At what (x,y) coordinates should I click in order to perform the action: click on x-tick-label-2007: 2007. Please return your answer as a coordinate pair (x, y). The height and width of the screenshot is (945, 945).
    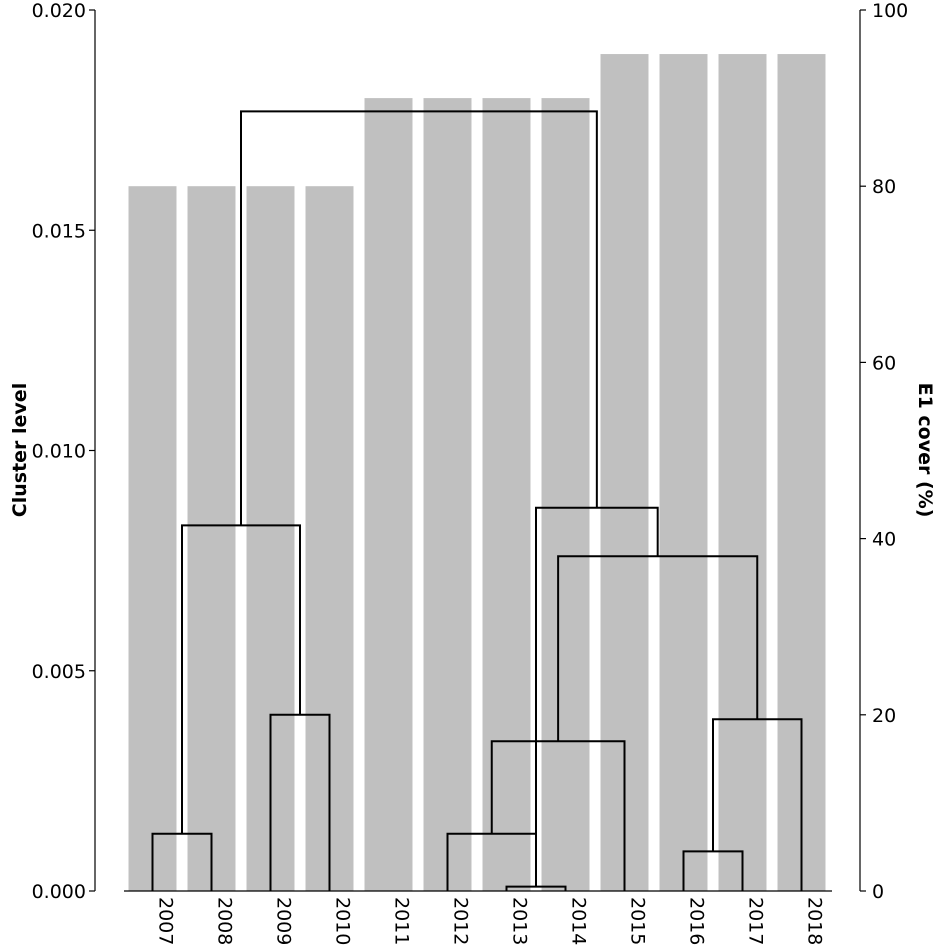
    Looking at the image, I should click on (166, 921).